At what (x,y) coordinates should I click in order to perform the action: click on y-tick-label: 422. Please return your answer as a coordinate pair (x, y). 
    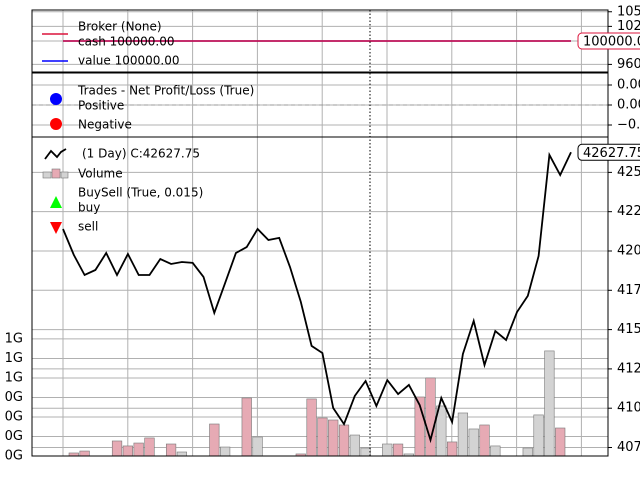
    Looking at the image, I should click on (628, 211).